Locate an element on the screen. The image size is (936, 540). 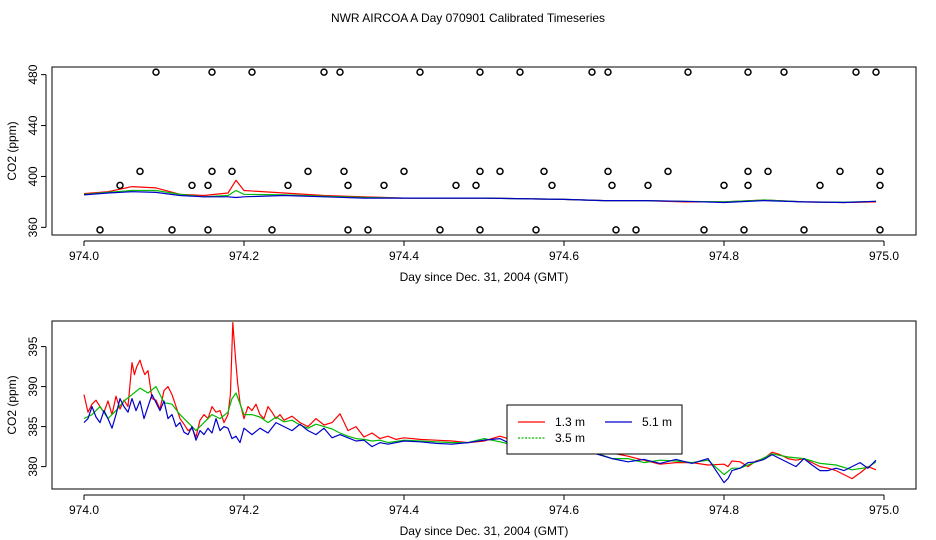
top-plot-lines is located at coordinates (480, 191).